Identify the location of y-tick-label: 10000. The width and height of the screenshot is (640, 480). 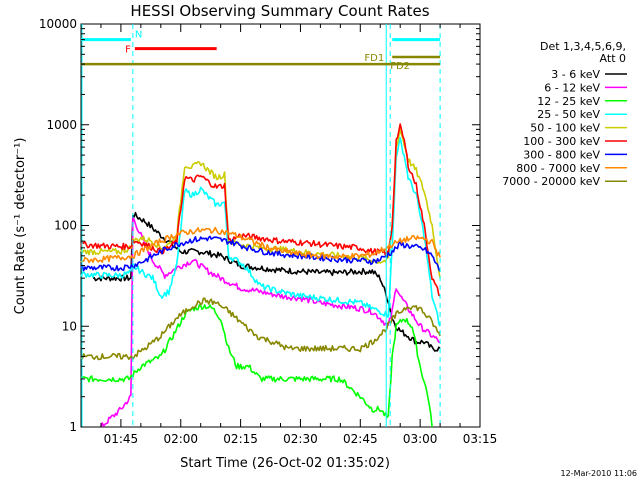
(58, 24).